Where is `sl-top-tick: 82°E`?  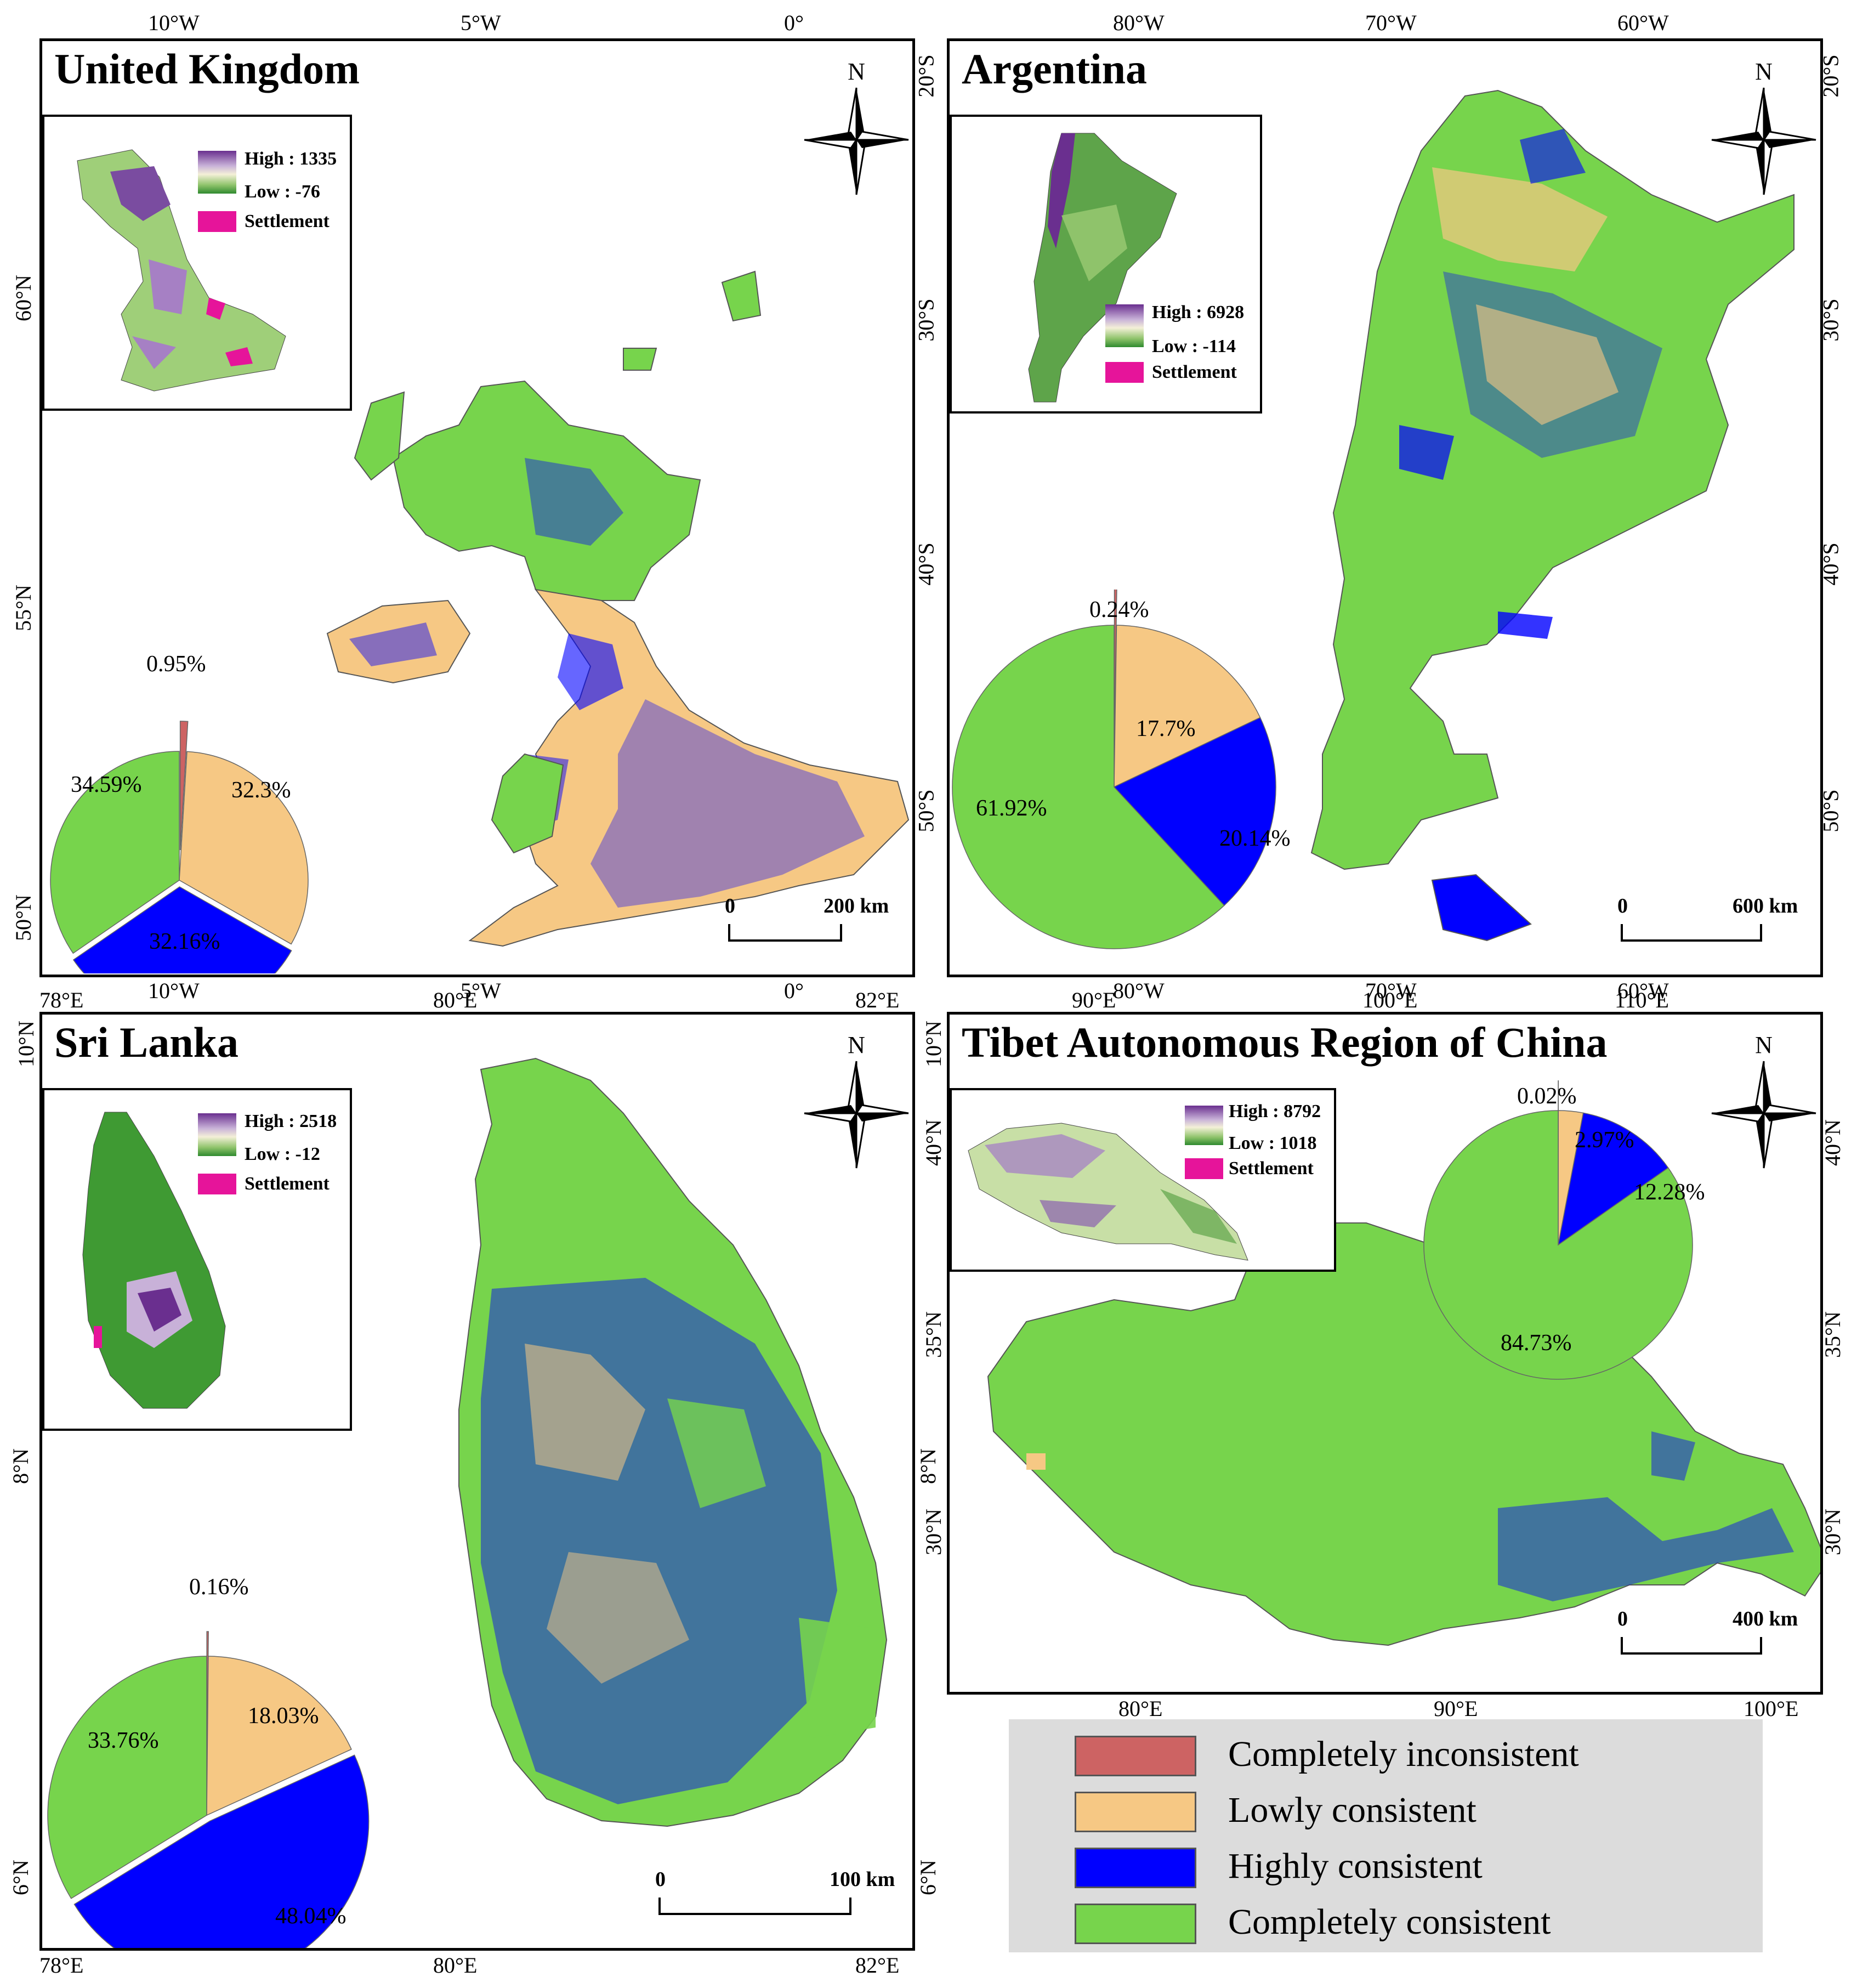 sl-top-tick: 82°E is located at coordinates (877, 1000).